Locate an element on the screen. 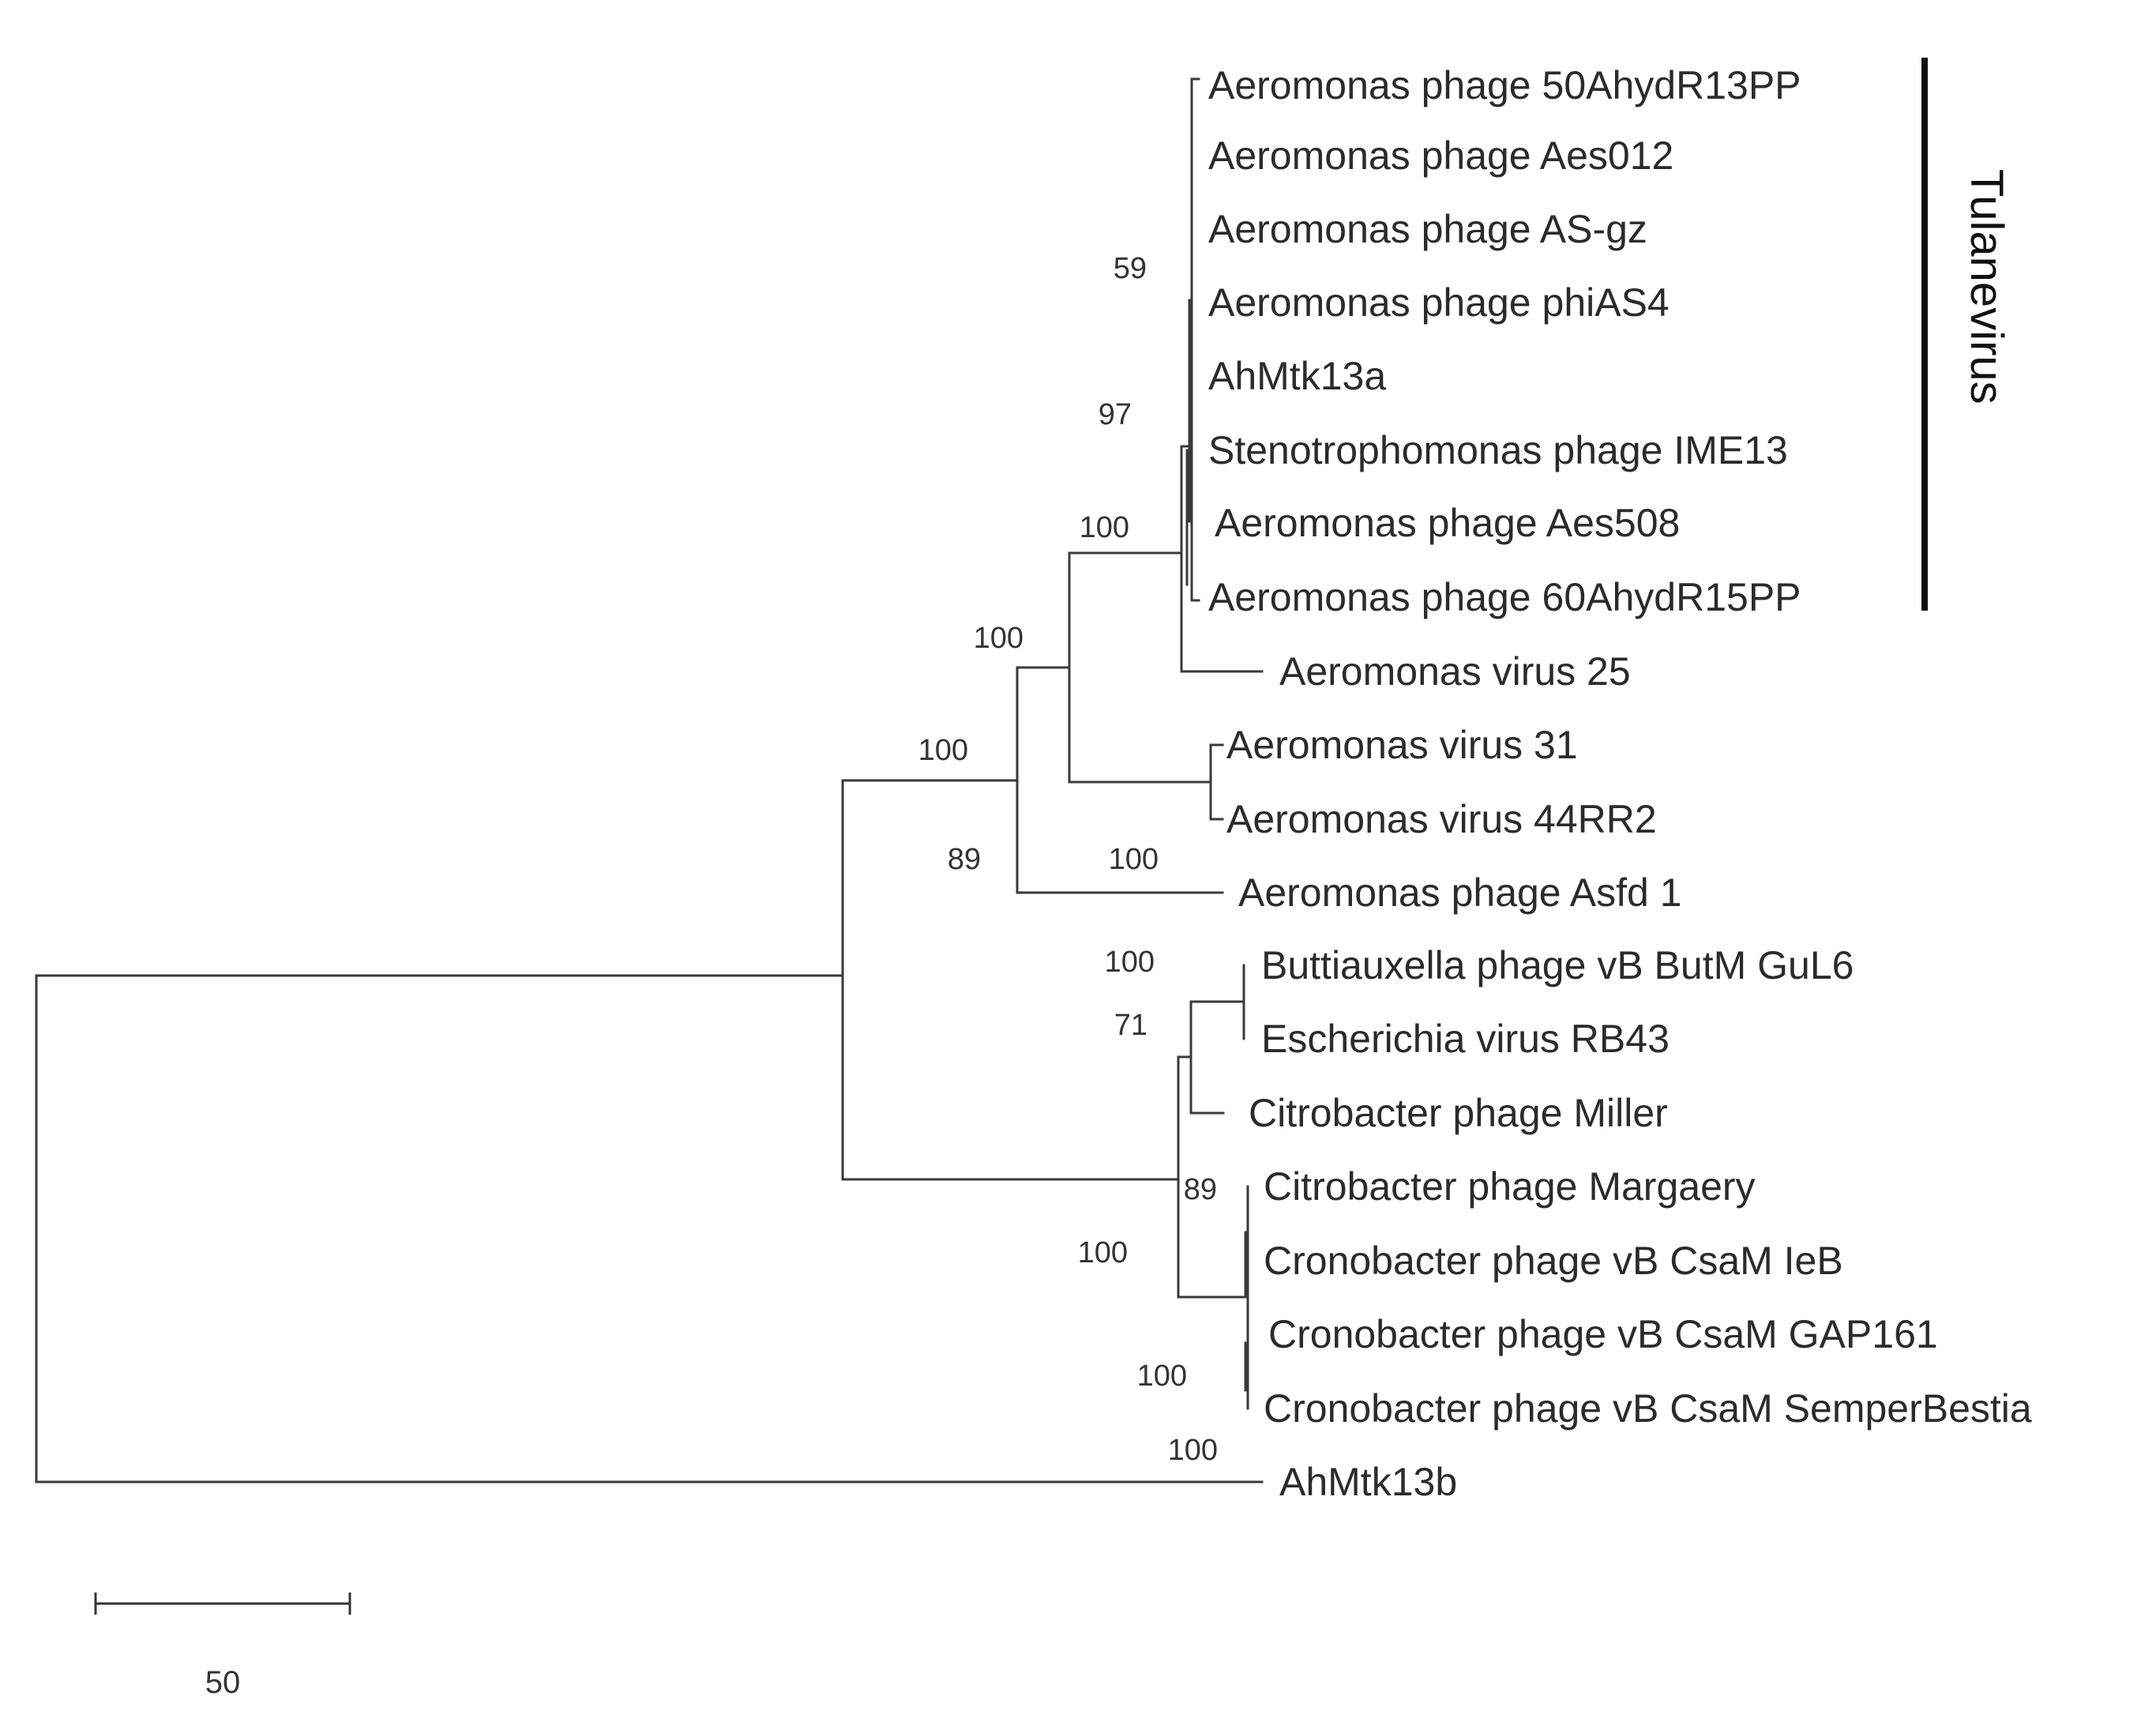  leaf-label-stenotrophomonas-phage-ime13: Stenotrophomonas phage IME13 is located at coordinates (1498, 450).